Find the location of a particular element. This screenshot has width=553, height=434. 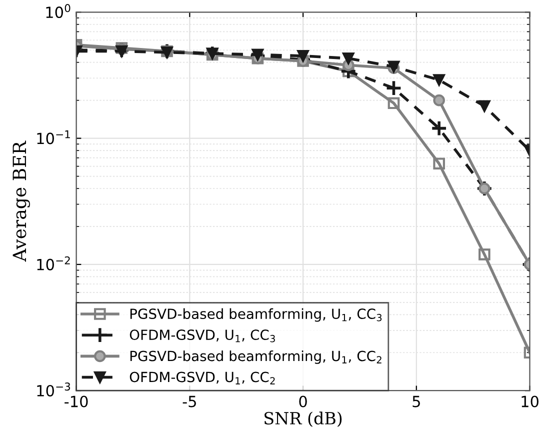

x-axis-title: SNR (dB) is located at coordinates (303, 419).